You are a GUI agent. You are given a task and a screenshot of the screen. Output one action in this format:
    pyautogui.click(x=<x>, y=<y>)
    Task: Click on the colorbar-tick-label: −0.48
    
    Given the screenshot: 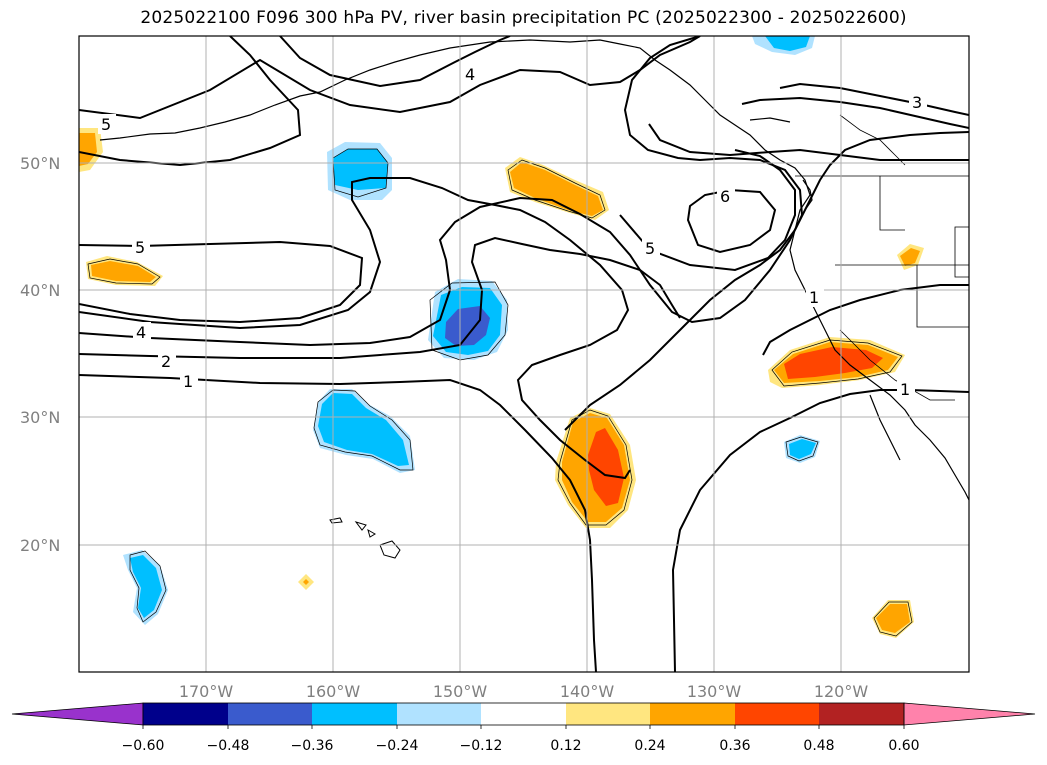 What is the action you would take?
    pyautogui.click(x=228, y=746)
    